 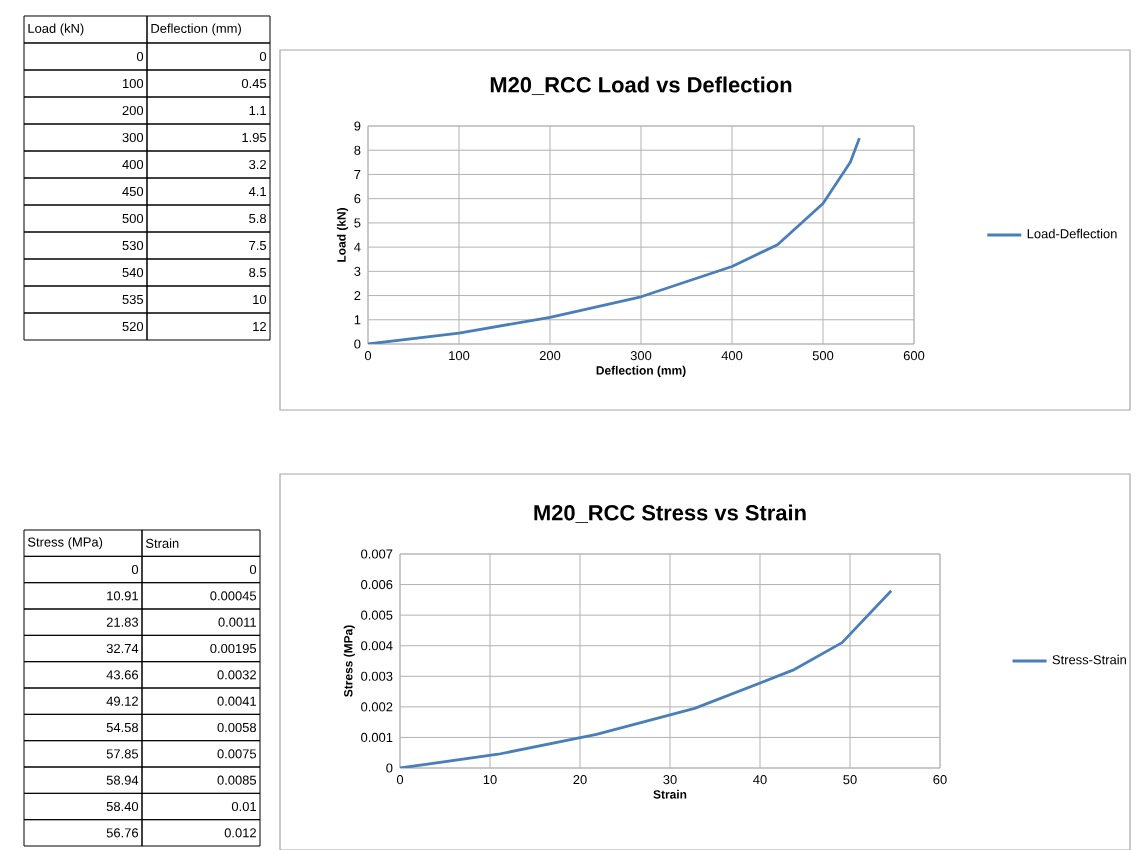 I want to click on chart-title: M20_RCC Load vs Deflection, so click(x=641, y=86).